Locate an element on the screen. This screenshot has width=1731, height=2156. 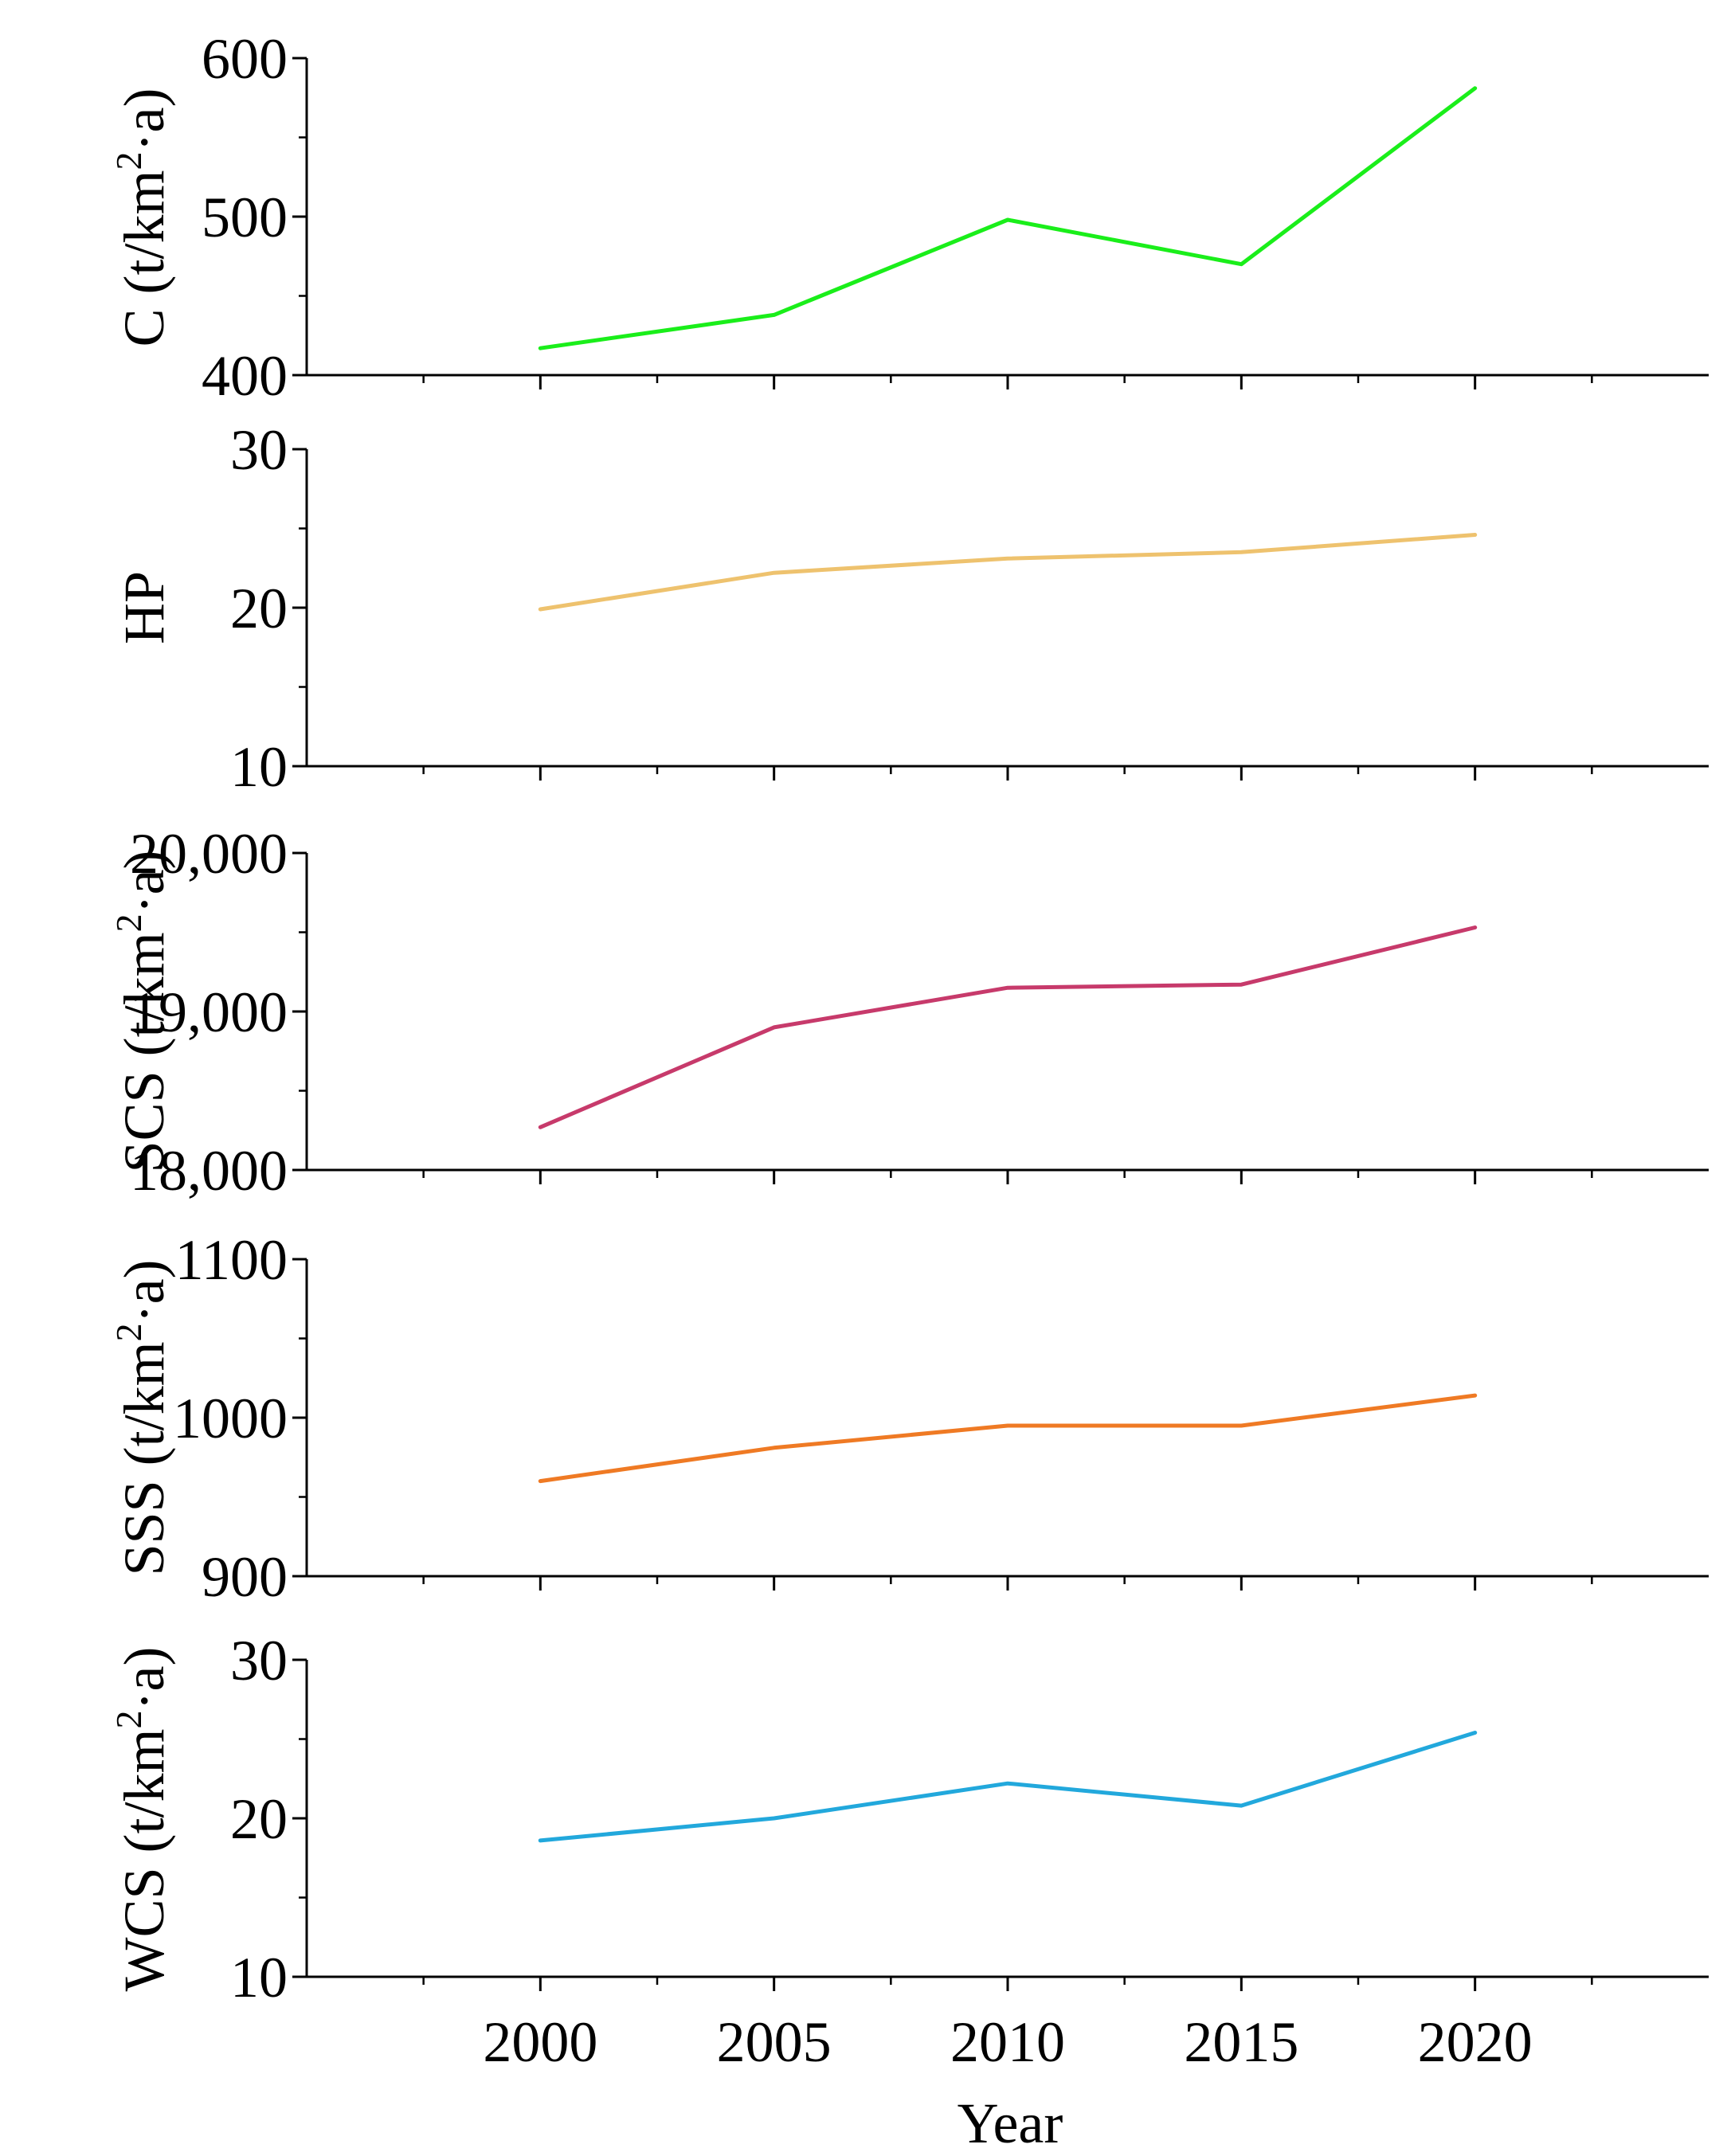
x-tick-label: 2010 is located at coordinates (1007, 2042).